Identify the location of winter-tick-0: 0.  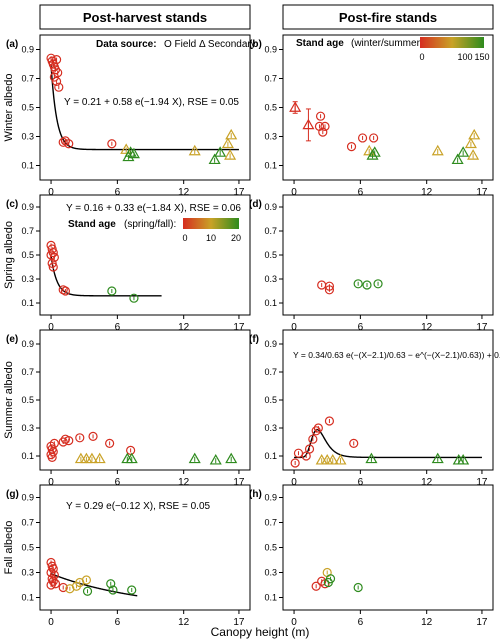
(421, 57).